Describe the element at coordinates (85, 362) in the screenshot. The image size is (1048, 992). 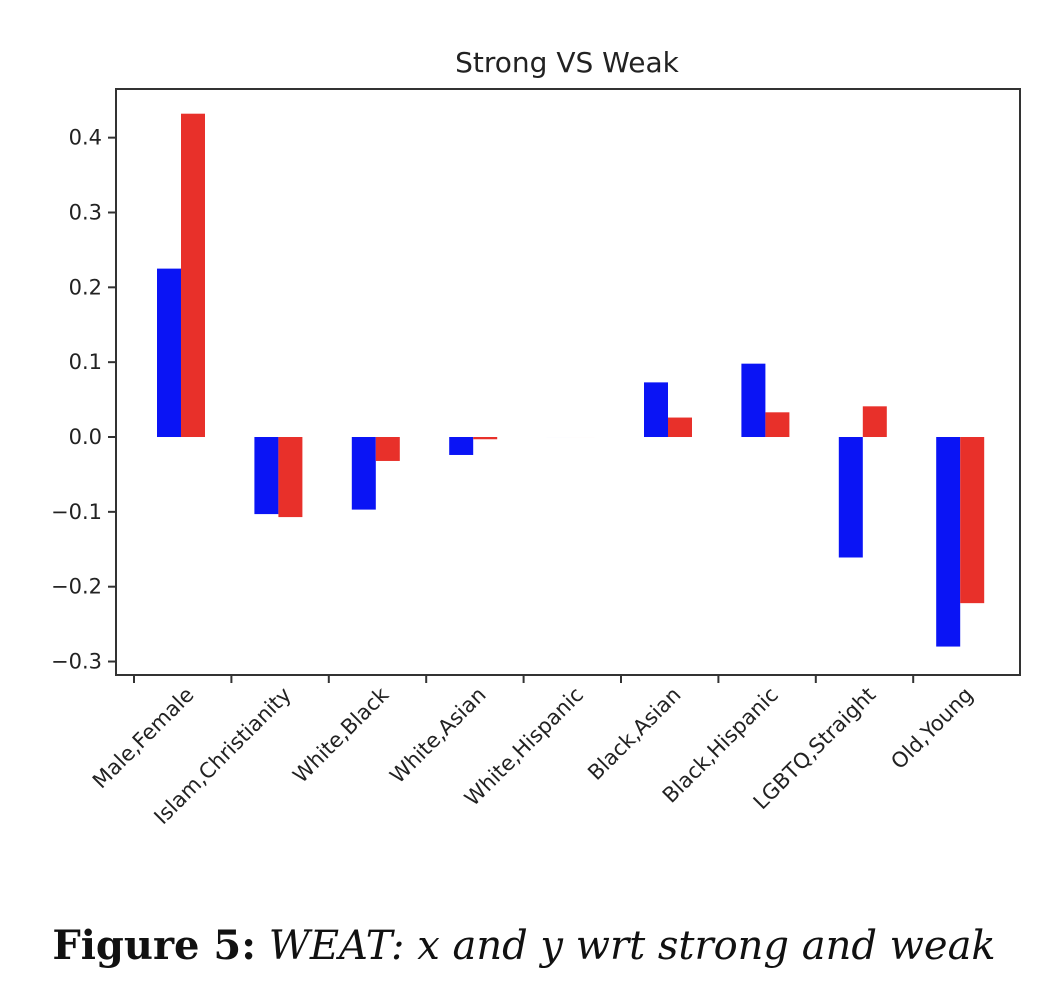
I see `y-tick-label: 0.1` at that location.